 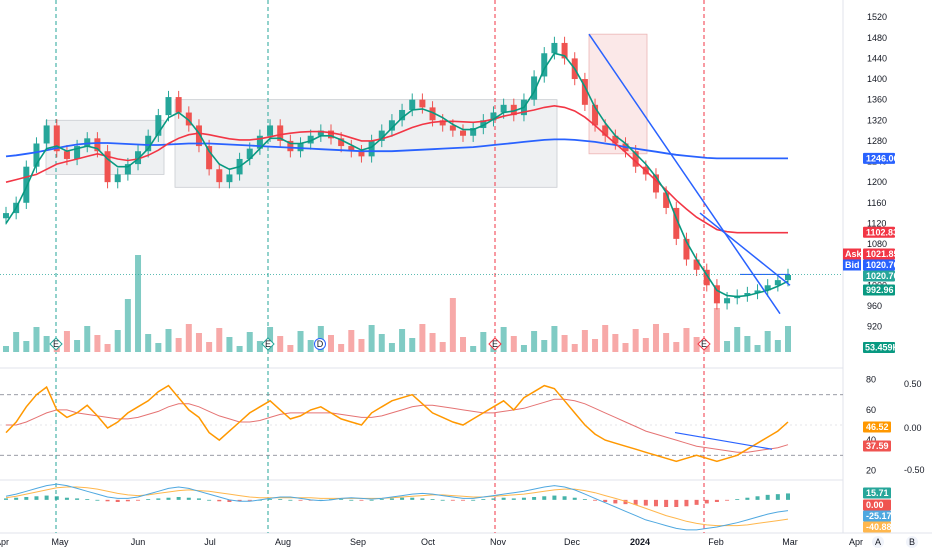 I want to click on rsi-right-tick: 0.00, so click(x=913, y=428).